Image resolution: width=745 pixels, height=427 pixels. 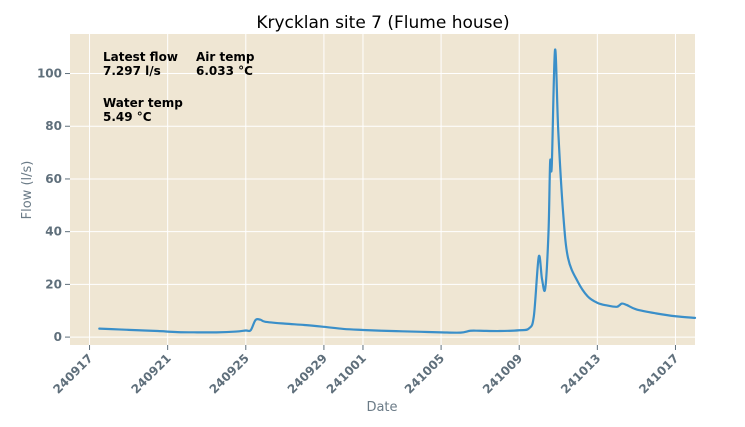 What do you see at coordinates (27, 190) in the screenshot?
I see `y-axis-label: Flow (l/s)` at bounding box center [27, 190].